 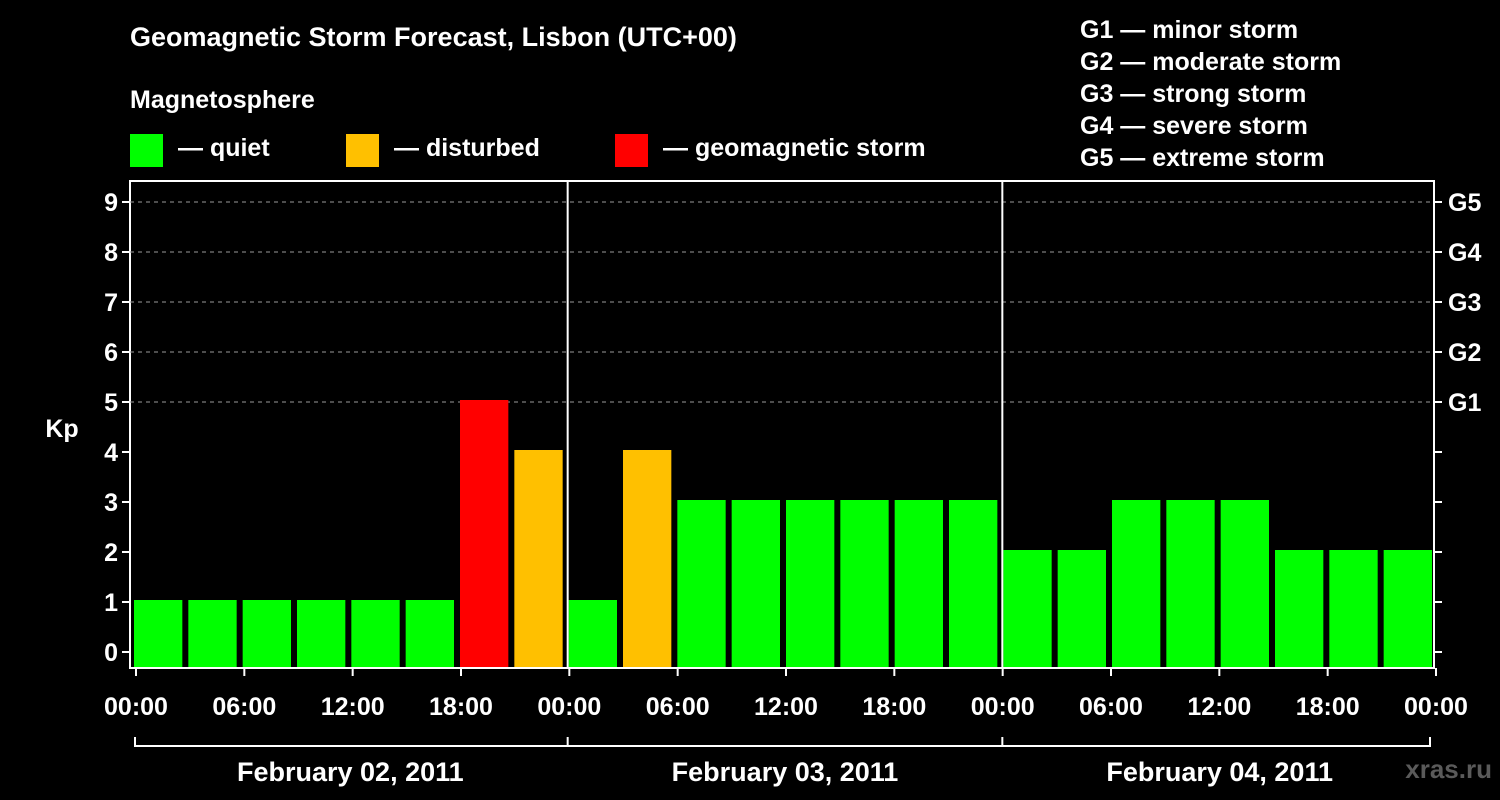 I want to click on day-label: February 02, 2011, so click(x=350, y=772).